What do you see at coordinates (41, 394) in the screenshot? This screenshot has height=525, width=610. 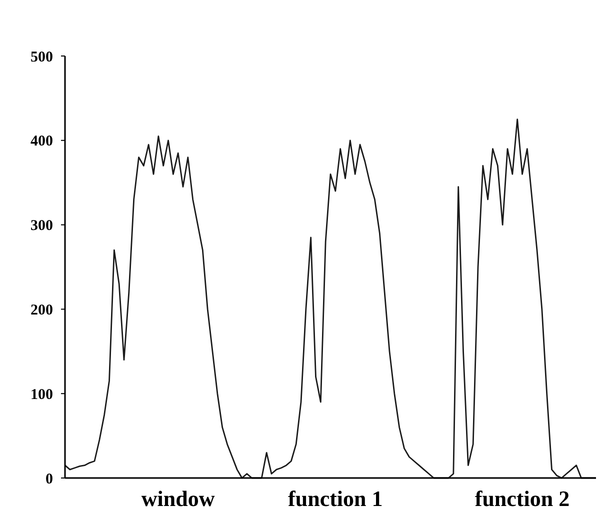 I see `y-tick-label: 100` at bounding box center [41, 394].